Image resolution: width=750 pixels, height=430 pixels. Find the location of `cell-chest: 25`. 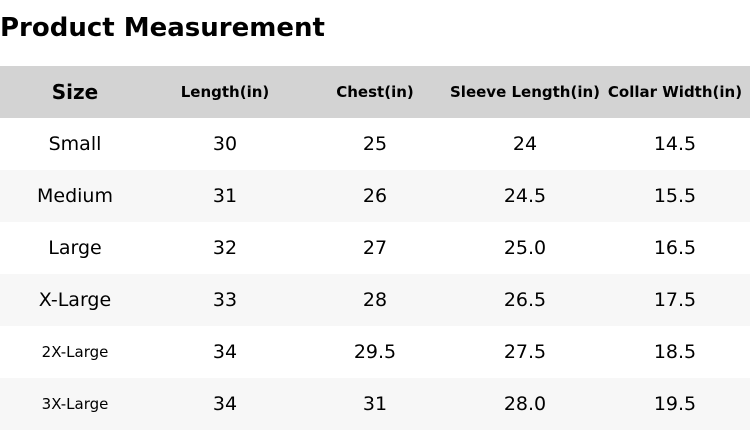

cell-chest: 25 is located at coordinates (375, 144).